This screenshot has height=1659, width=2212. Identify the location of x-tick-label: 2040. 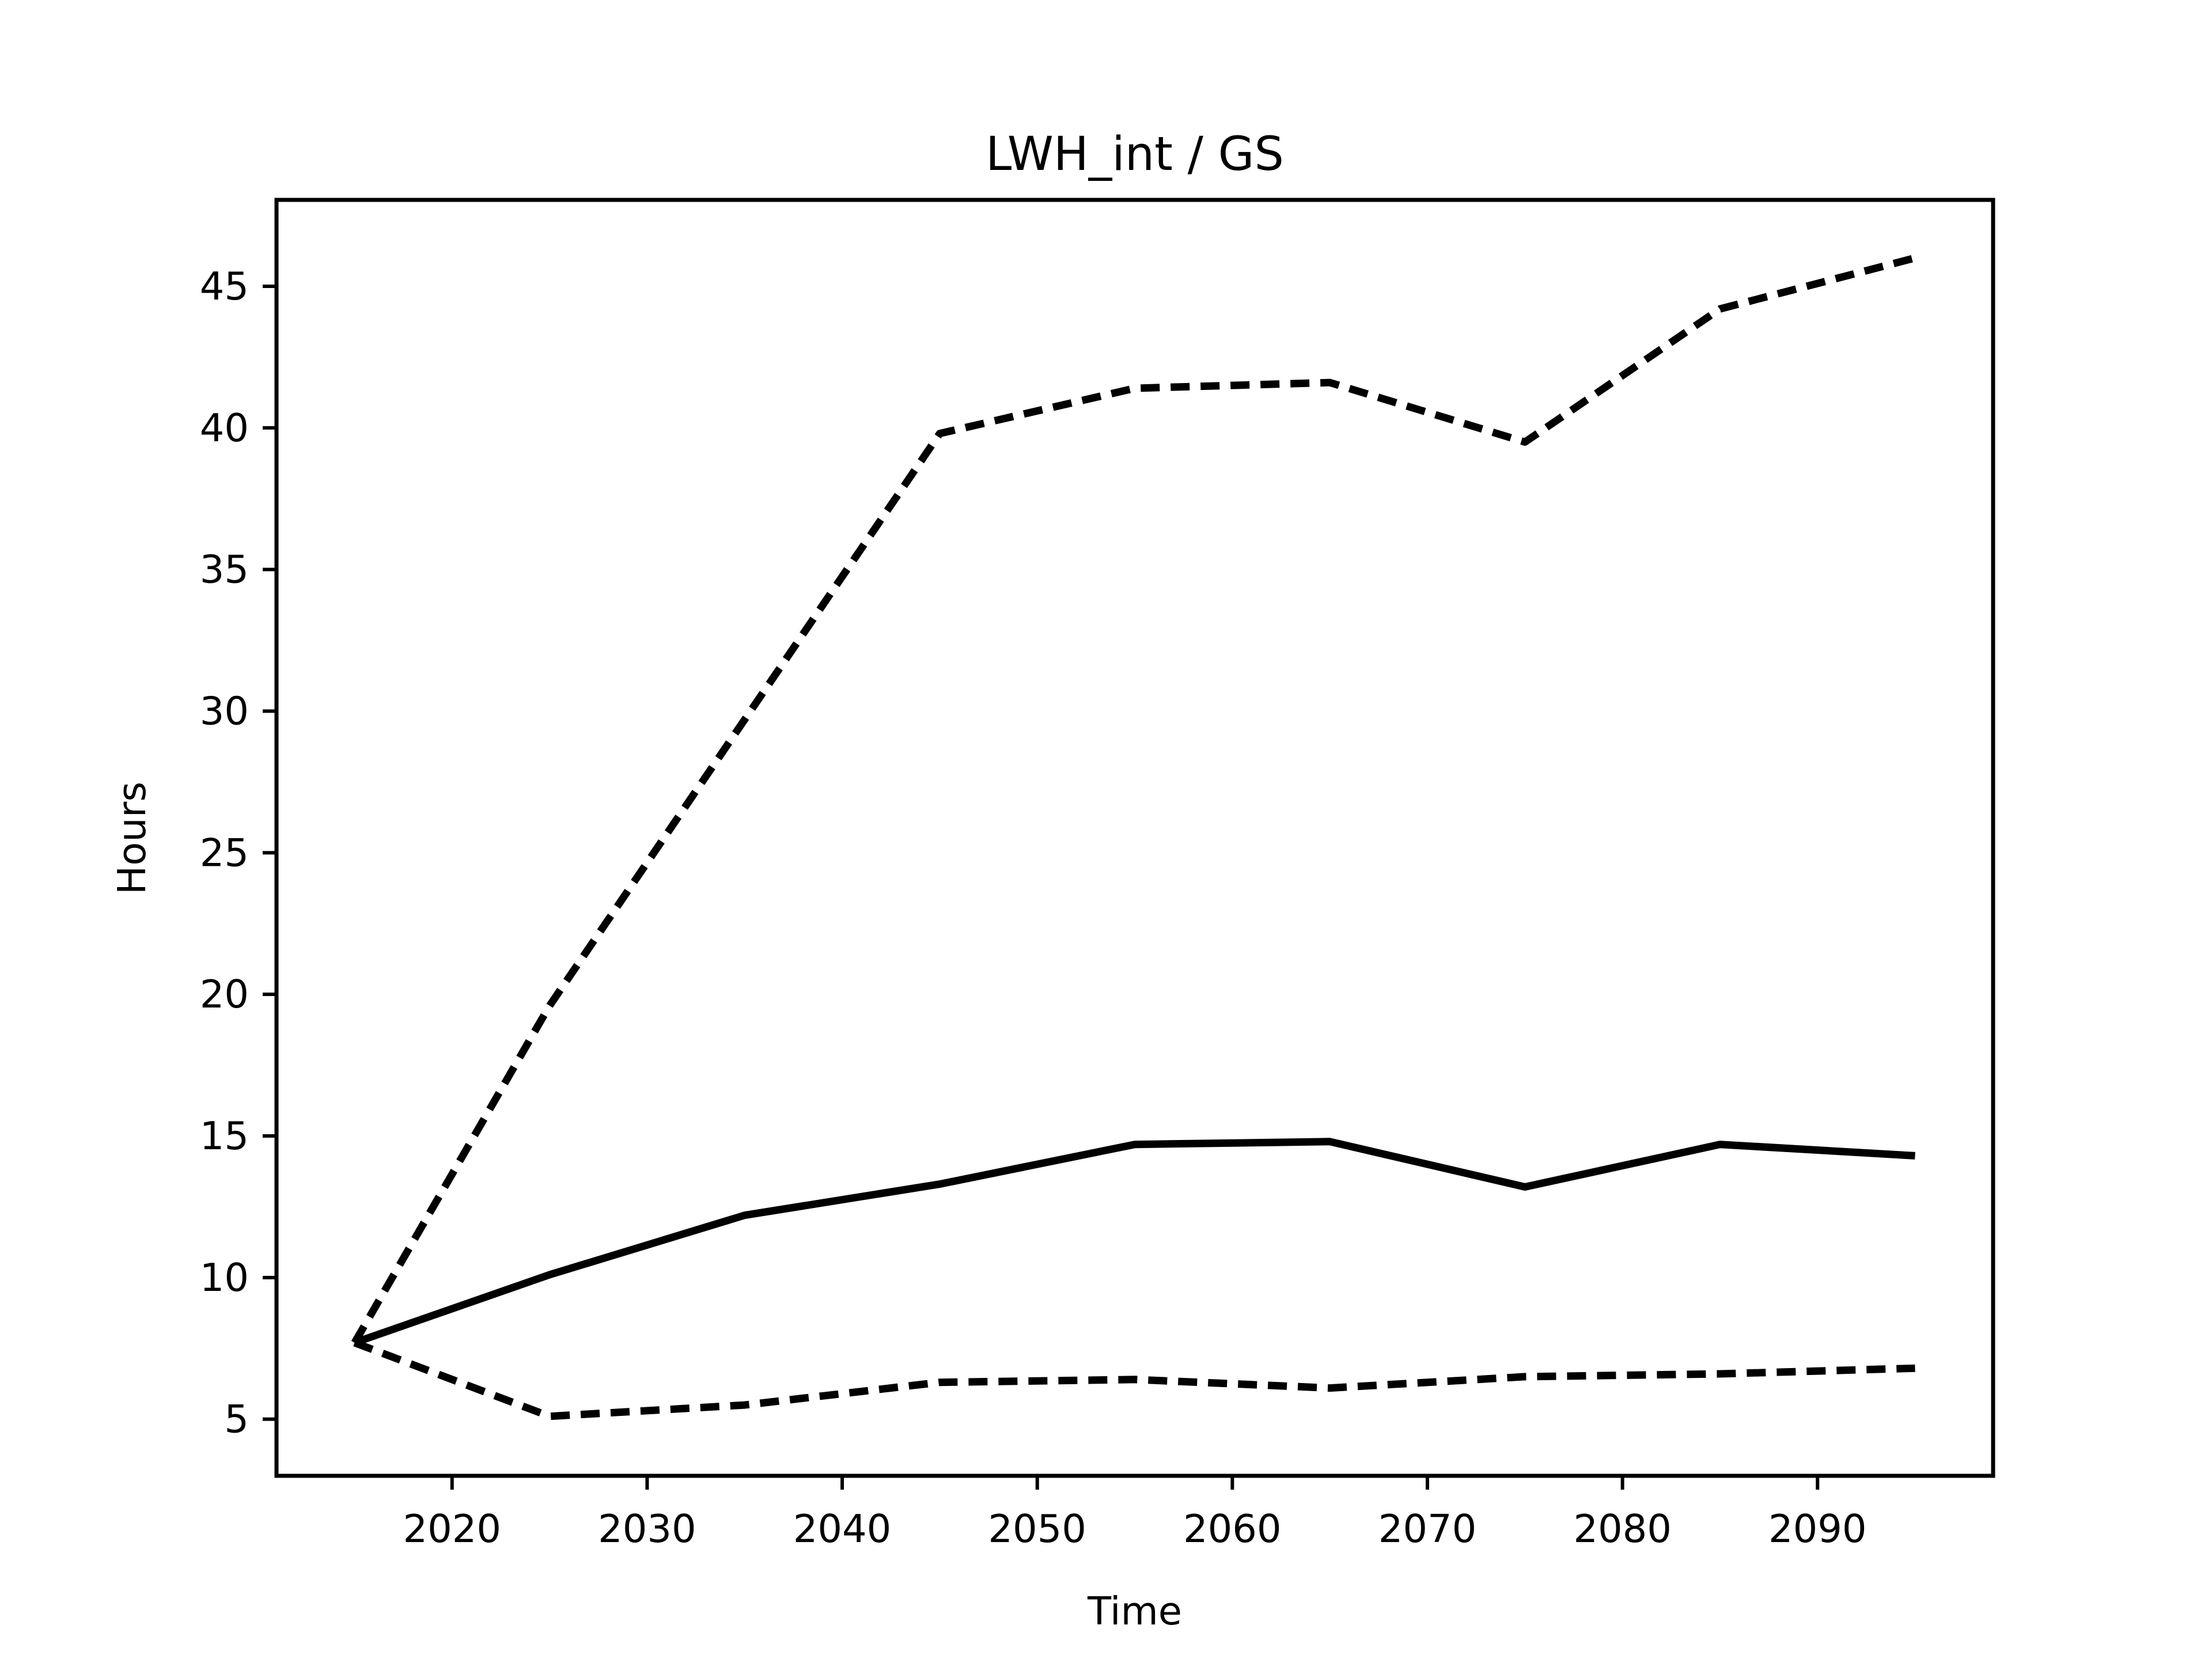
(842, 1528).